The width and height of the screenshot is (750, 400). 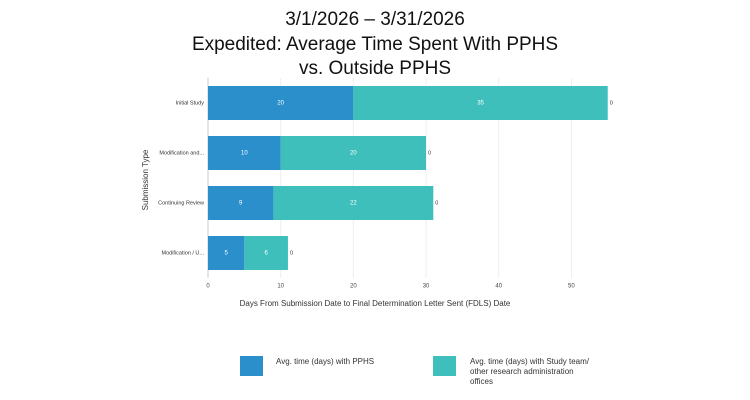 What do you see at coordinates (190, 103) in the screenshot?
I see `y-tick-label: Initial Study` at bounding box center [190, 103].